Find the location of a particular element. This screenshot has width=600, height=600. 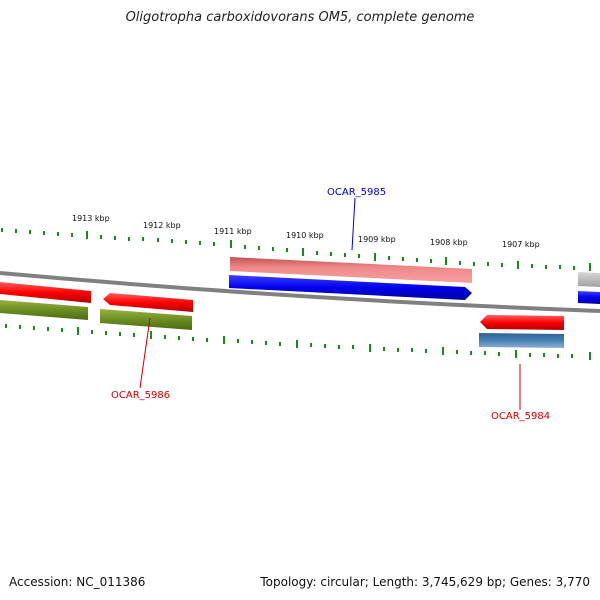

tick-label: 1909 kbp is located at coordinates (377, 239).